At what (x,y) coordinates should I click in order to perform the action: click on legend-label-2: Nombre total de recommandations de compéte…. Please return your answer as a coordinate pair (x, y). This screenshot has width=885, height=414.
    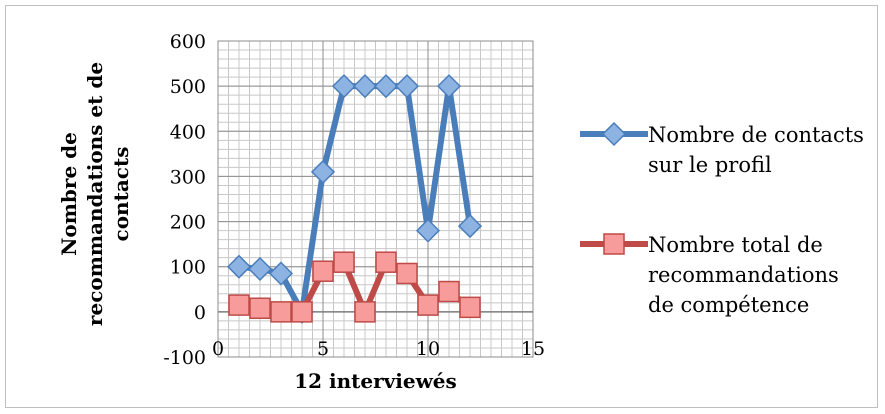
    Looking at the image, I should click on (743, 275).